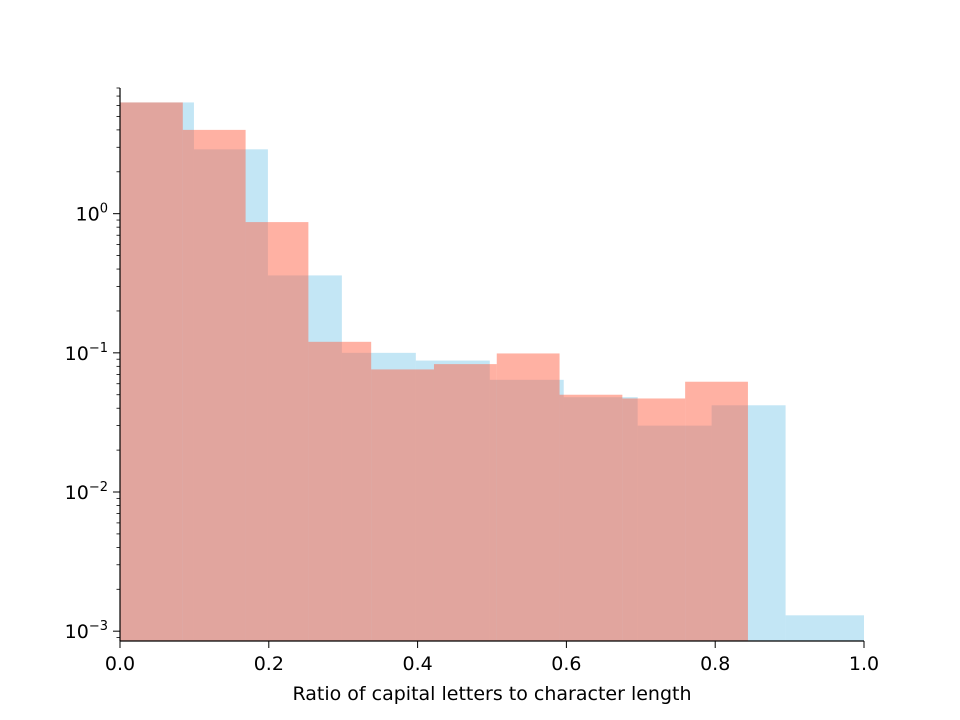 This screenshot has width=960, height=720. What do you see at coordinates (98, 626) in the screenshot?
I see `y-tick-exponent: −3` at bounding box center [98, 626].